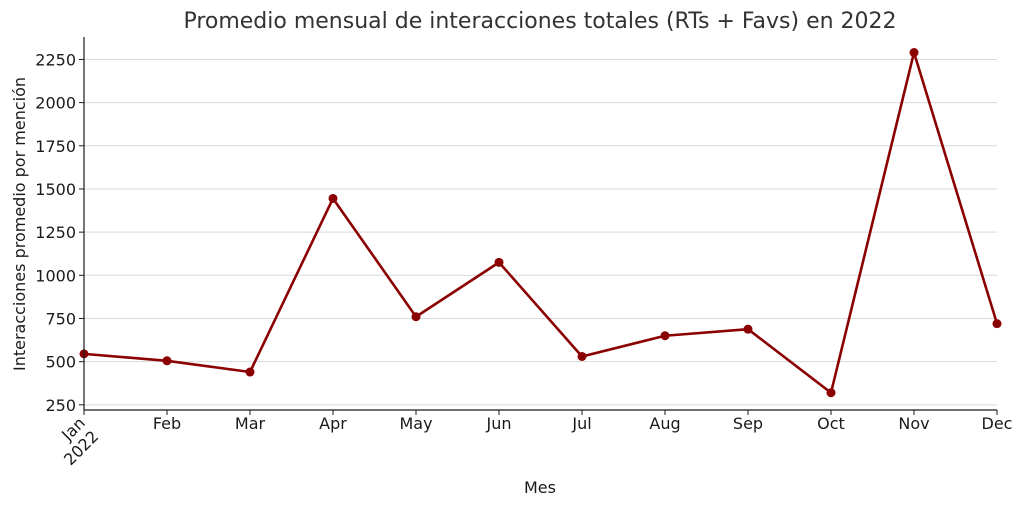  I want to click on y-tick-label: 2250, so click(55, 59).